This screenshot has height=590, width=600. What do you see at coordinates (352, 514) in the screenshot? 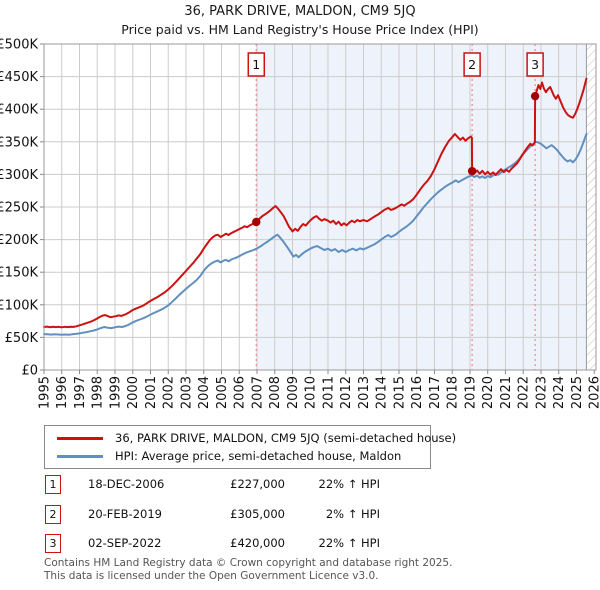
I see `sale-hpi-delta: 2% ↑ HPI` at bounding box center [352, 514].